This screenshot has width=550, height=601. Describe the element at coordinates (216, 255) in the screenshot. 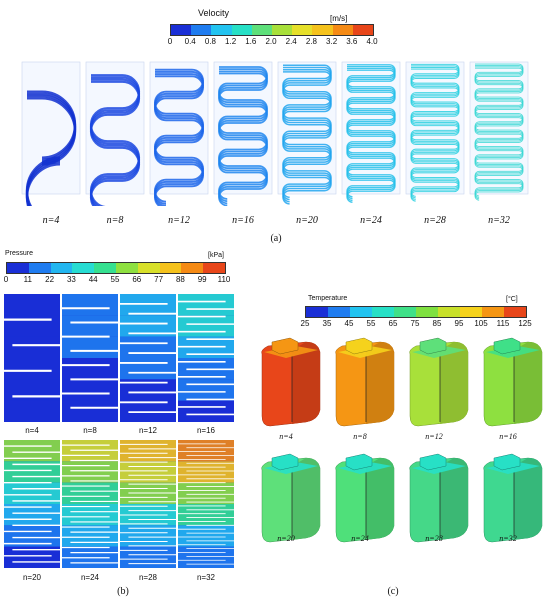

I see `pressure-colorbar-unit: [kPa]` at that location.